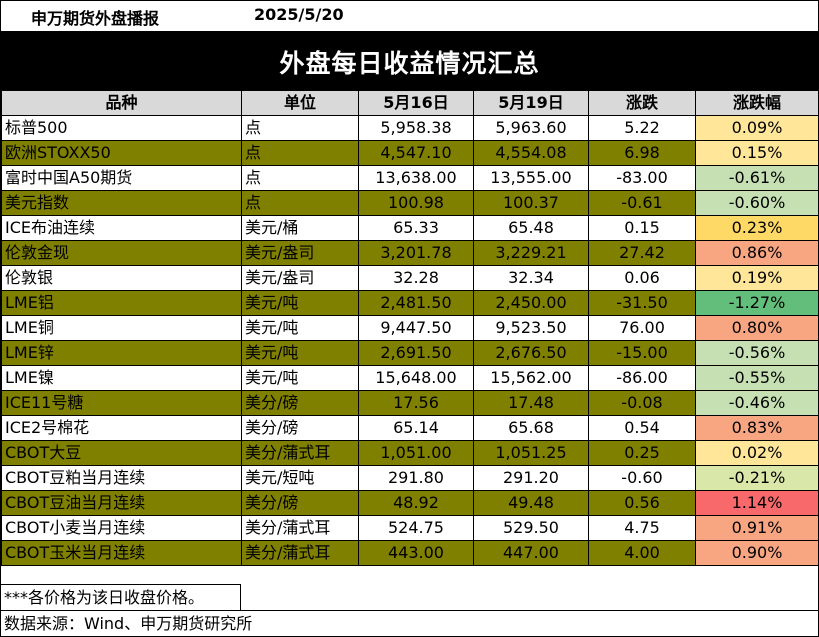 The height and width of the screenshot is (637, 819). I want to click on row-change-pct: -1.27%, so click(757, 303).